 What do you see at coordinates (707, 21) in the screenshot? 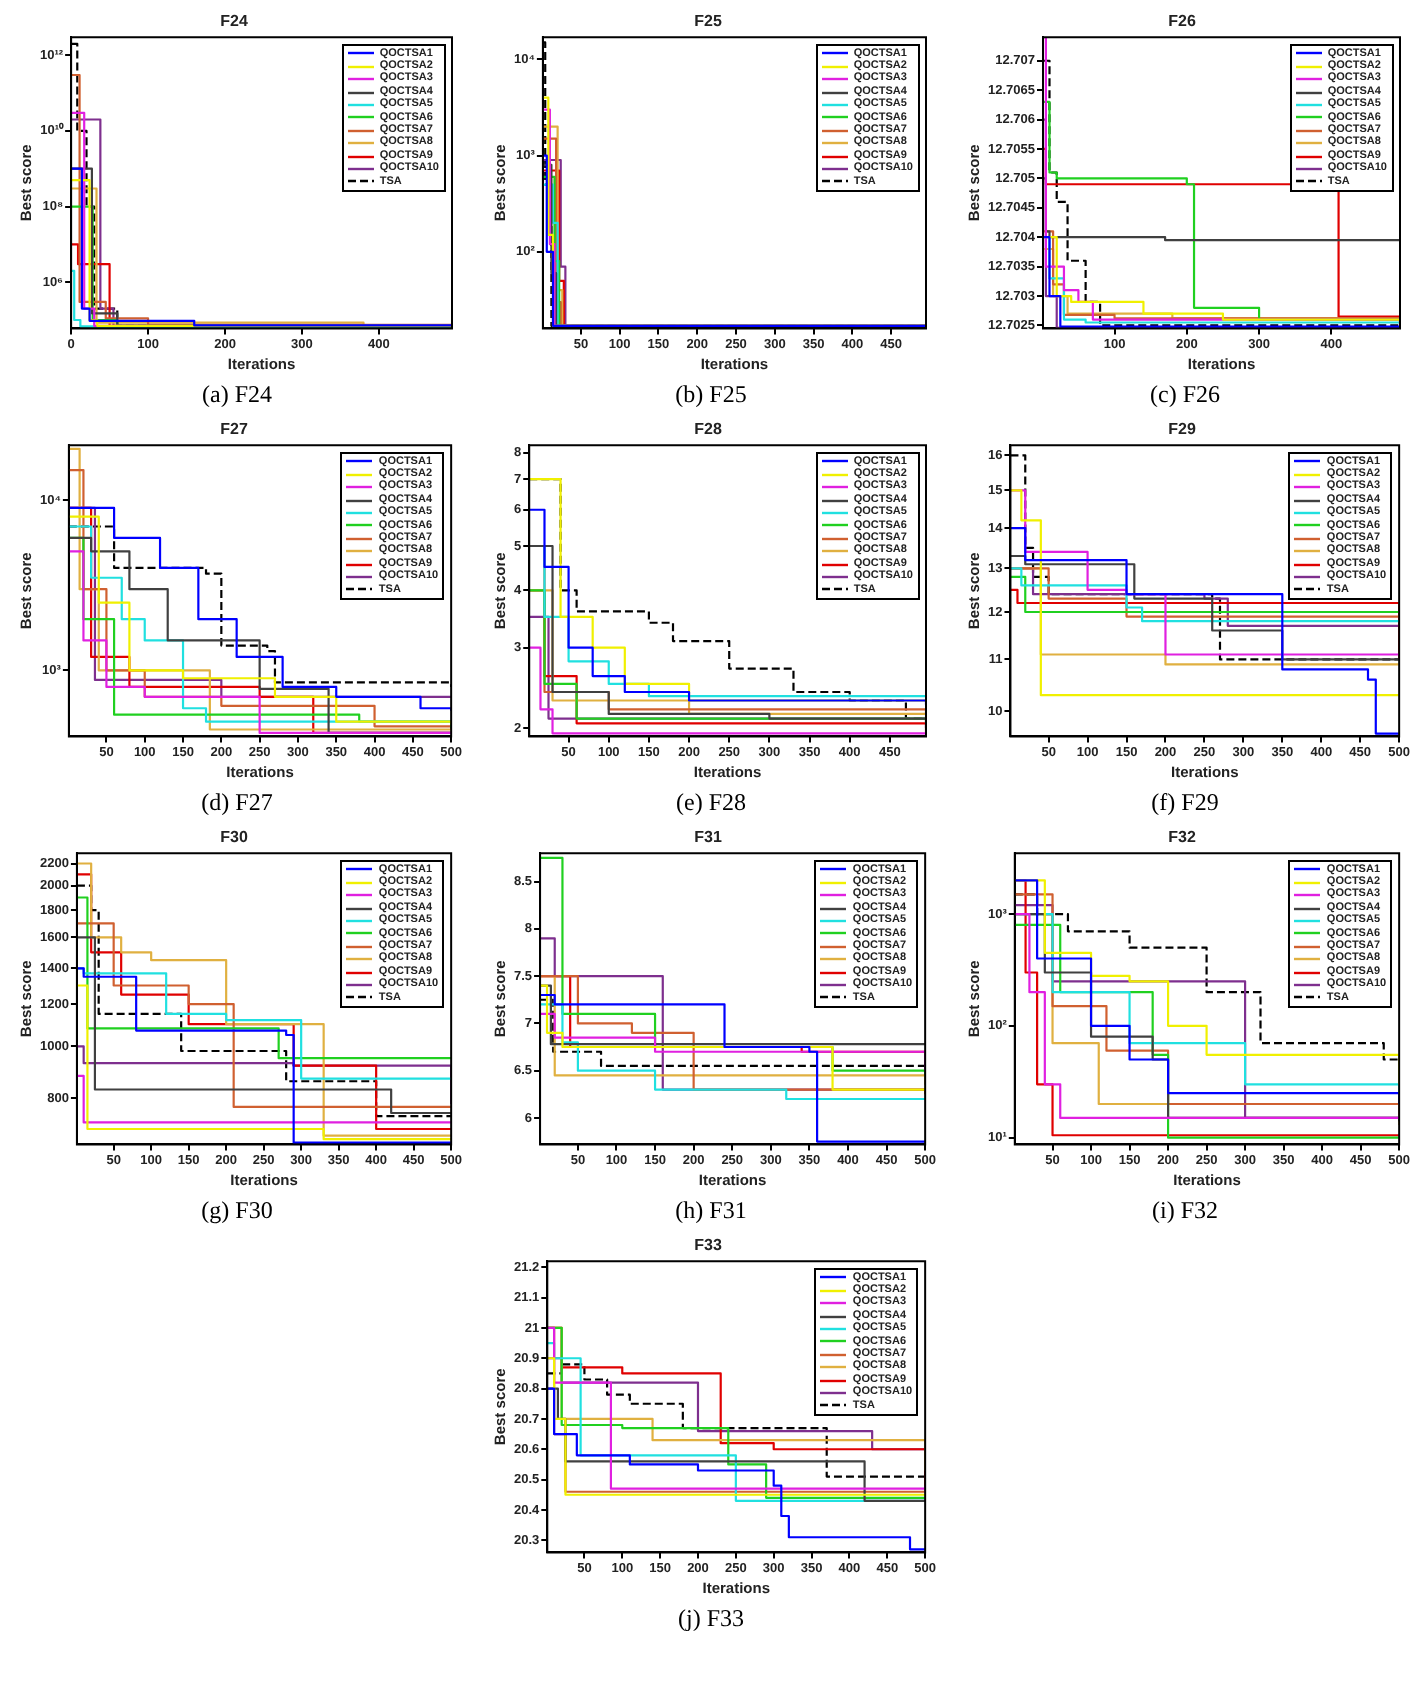
I see `chart-title: F25` at bounding box center [707, 21].